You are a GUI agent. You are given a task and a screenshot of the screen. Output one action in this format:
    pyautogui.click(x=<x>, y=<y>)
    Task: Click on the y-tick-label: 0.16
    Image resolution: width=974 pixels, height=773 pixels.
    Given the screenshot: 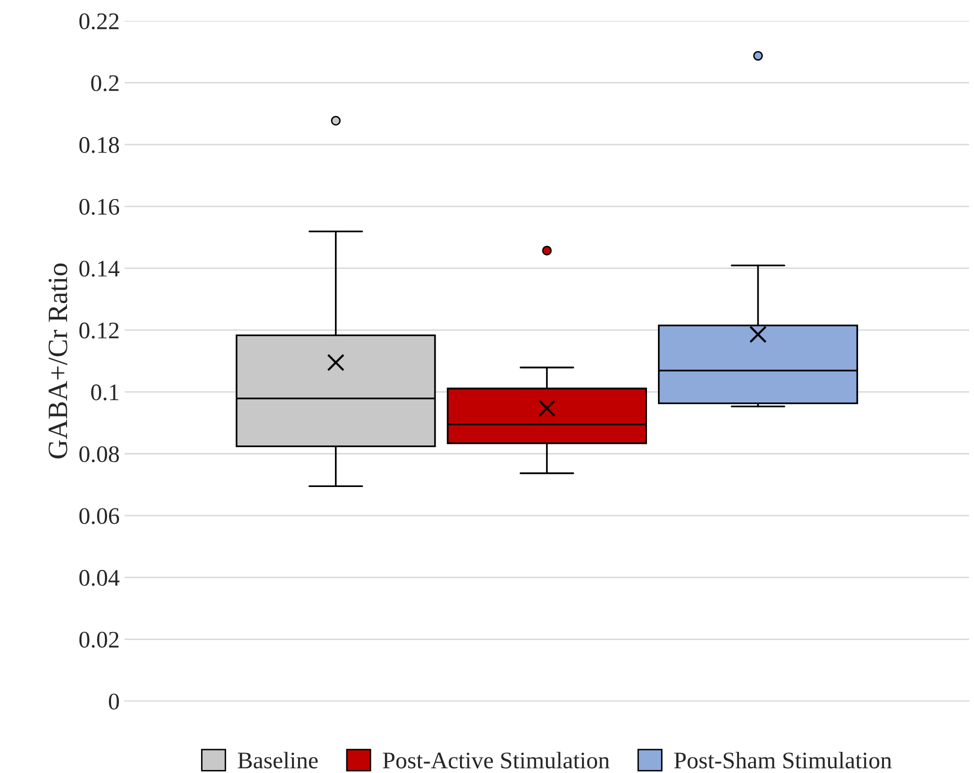 What is the action you would take?
    pyautogui.click(x=99, y=206)
    